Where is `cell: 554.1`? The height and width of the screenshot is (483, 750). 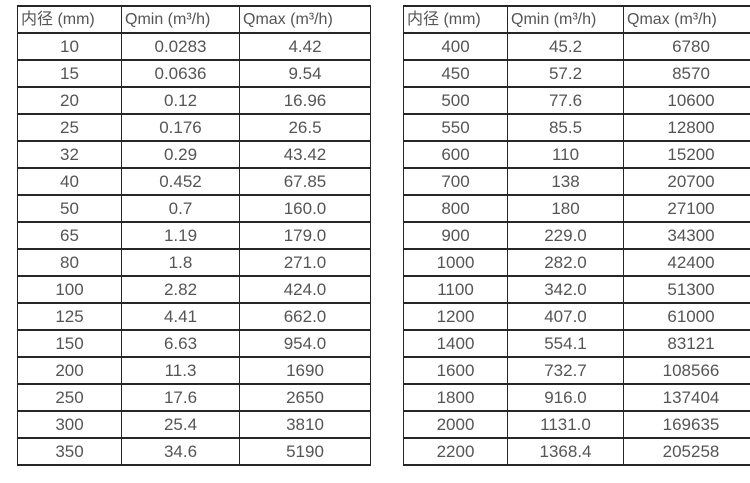 cell: 554.1 is located at coordinates (565, 343).